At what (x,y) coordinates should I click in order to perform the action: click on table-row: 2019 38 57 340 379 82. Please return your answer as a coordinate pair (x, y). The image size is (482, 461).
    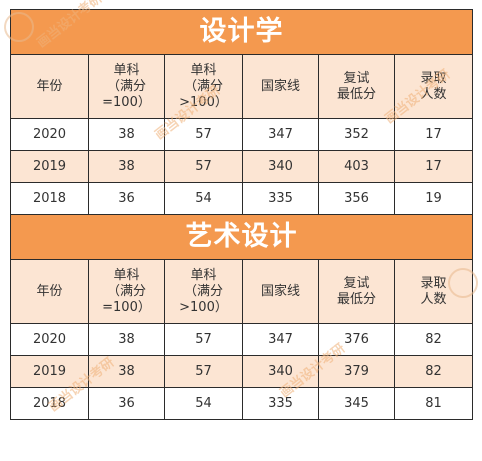
    Looking at the image, I should click on (242, 371).